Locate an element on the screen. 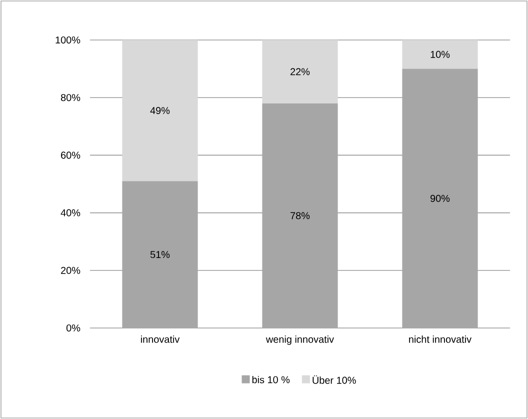 The width and height of the screenshot is (528, 419). data-label: 49% is located at coordinates (160, 110).